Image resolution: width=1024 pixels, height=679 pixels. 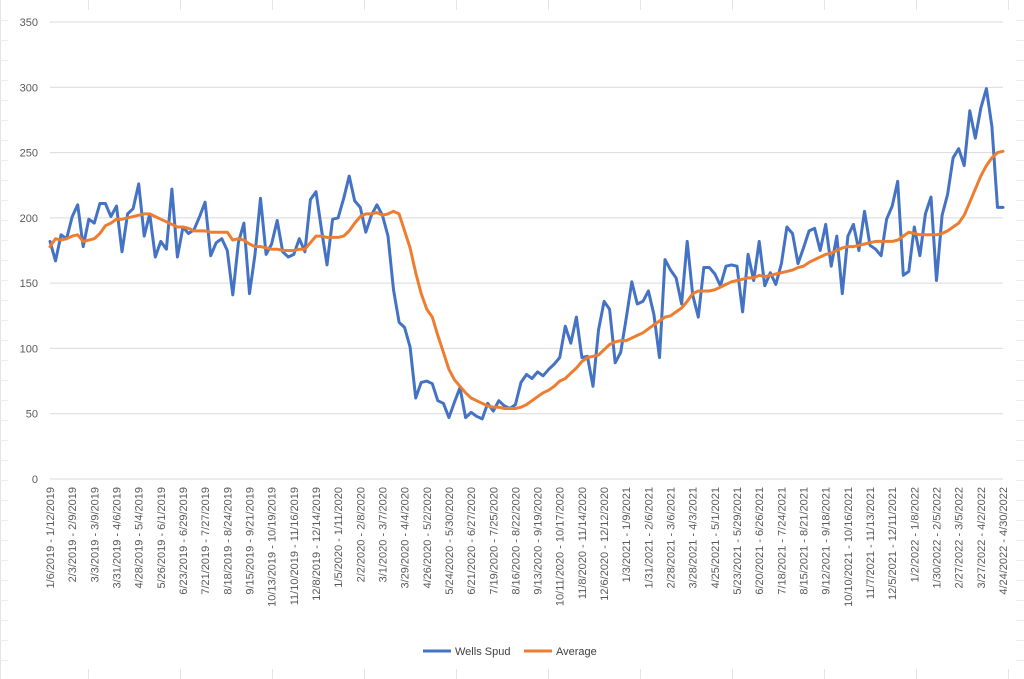 What do you see at coordinates (140, 538) in the screenshot?
I see `x-tick-label: 4/28/2019 - 5/4/2019` at bounding box center [140, 538].